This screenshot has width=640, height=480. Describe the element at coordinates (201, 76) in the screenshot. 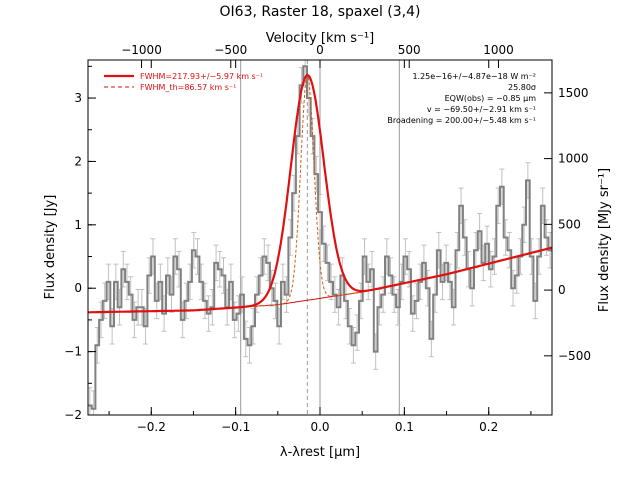

I see `legend-entry-fwhm: FWHM=217.93+/−5.97 km s⁻¹` at that location.